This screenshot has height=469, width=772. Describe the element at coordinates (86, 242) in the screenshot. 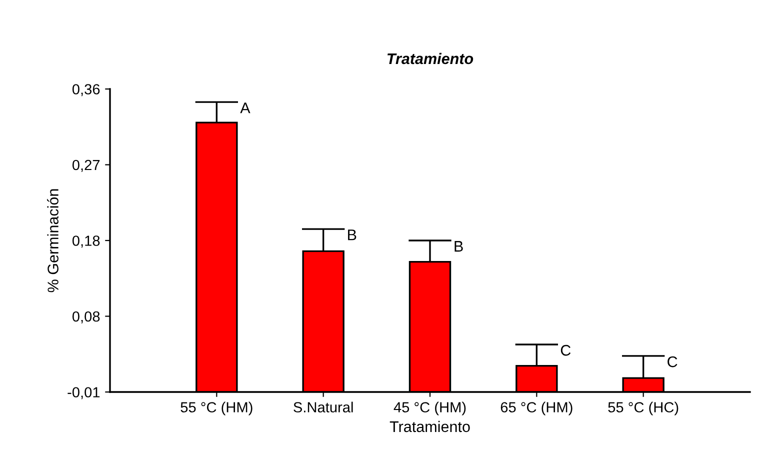

I see `y-tick-label: 0,18` at that location.